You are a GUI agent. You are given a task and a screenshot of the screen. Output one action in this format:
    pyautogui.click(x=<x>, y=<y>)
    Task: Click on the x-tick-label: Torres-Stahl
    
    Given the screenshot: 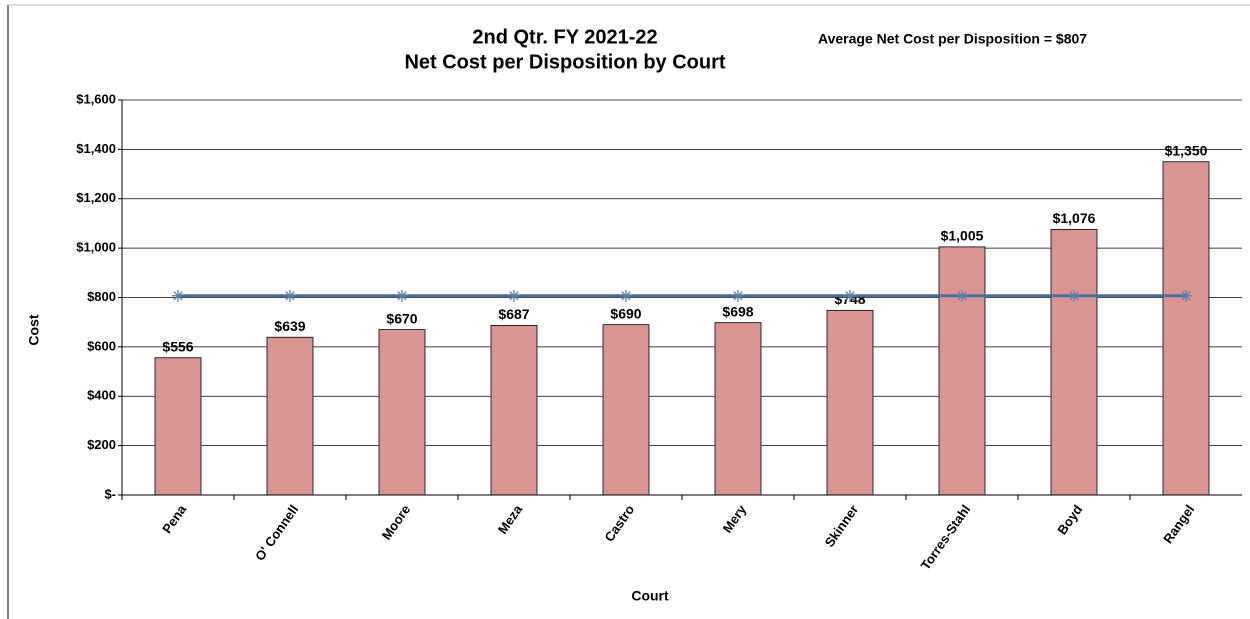 What is the action you would take?
    pyautogui.click(x=946, y=537)
    